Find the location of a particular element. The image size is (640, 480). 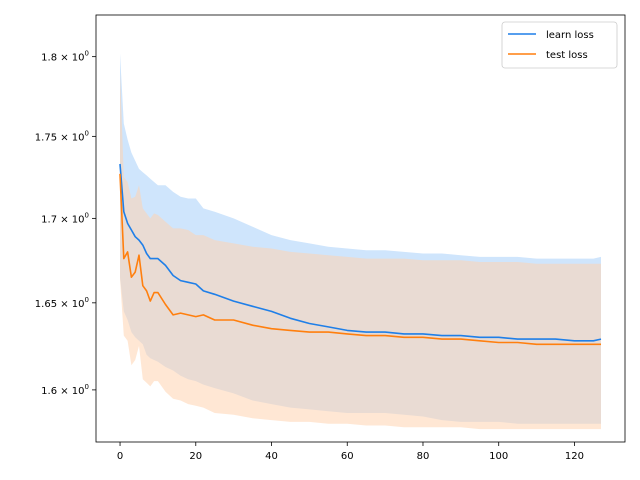

x-axis: 0 20 40 60 80 100 120 is located at coordinates (350, 452).